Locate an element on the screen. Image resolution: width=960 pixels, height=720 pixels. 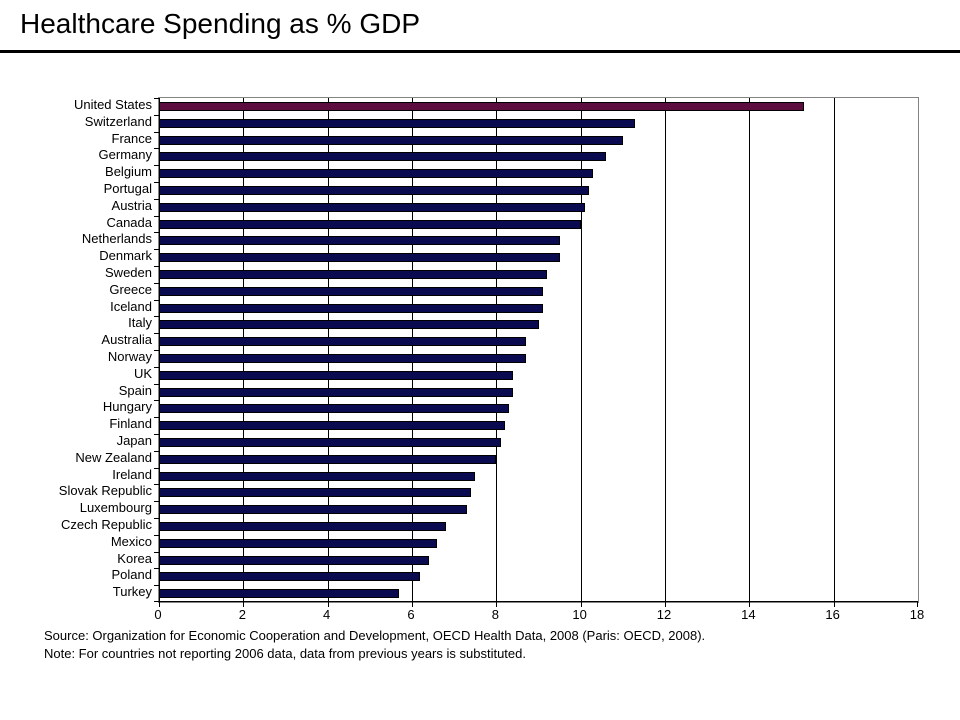
bar-slovak-republic is located at coordinates (315, 493).